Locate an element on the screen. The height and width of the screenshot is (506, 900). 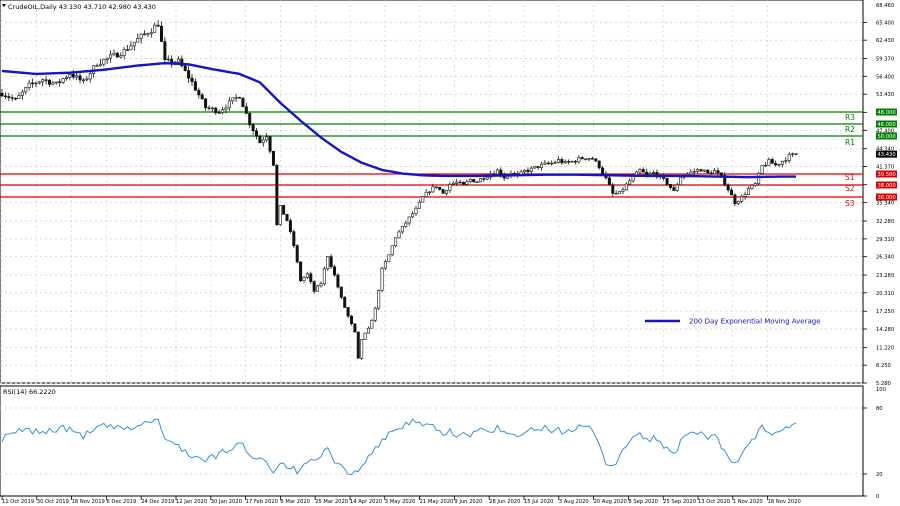
price-axis-top-label: 68.460 is located at coordinates (885, 6).